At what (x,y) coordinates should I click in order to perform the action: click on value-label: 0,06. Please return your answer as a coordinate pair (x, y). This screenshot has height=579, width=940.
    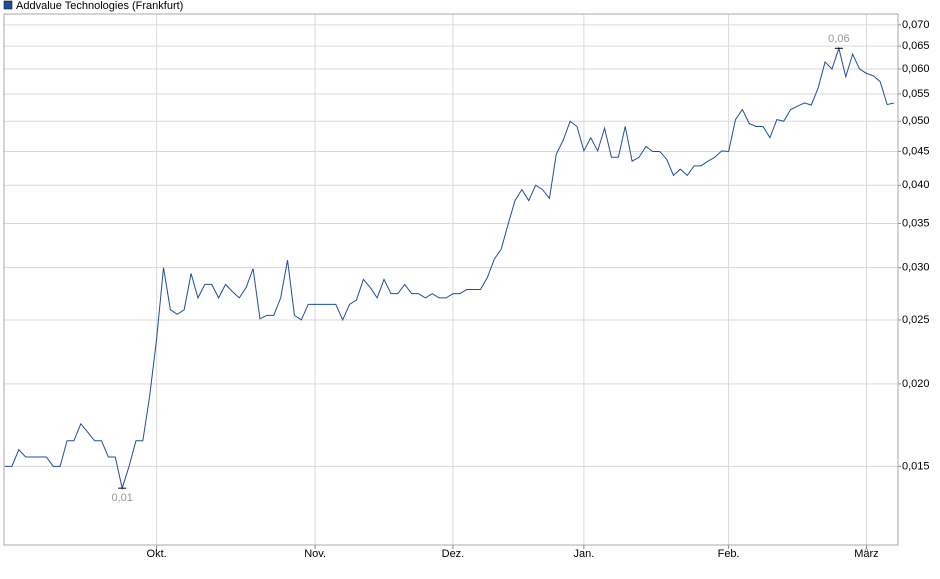
    Looking at the image, I should click on (838, 39).